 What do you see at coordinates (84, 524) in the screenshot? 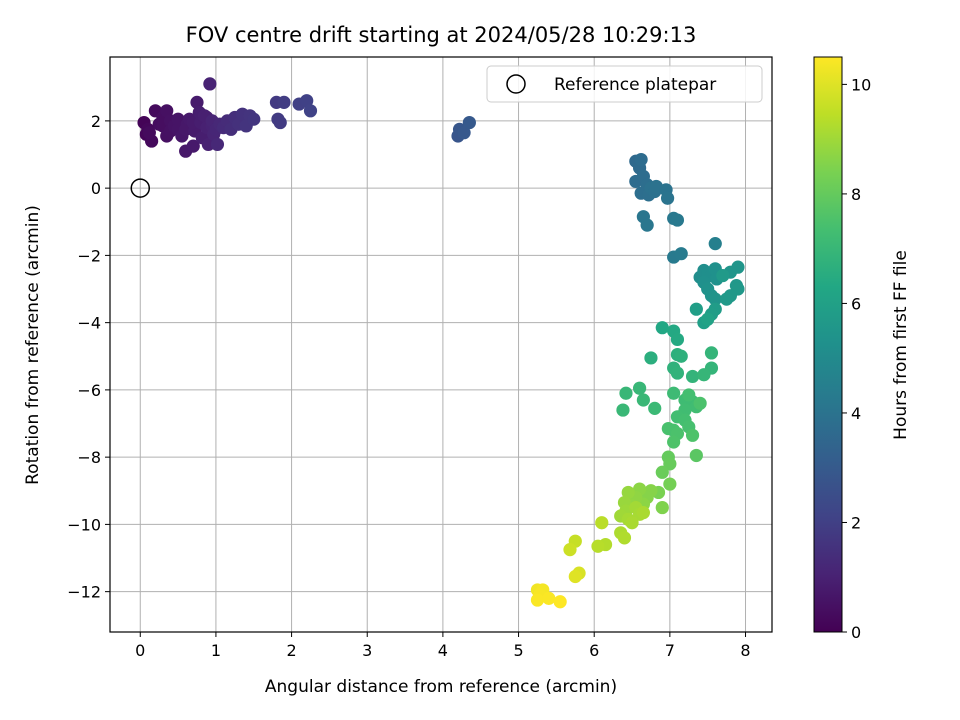
I see `y-tick-label: −10` at bounding box center [84, 524].